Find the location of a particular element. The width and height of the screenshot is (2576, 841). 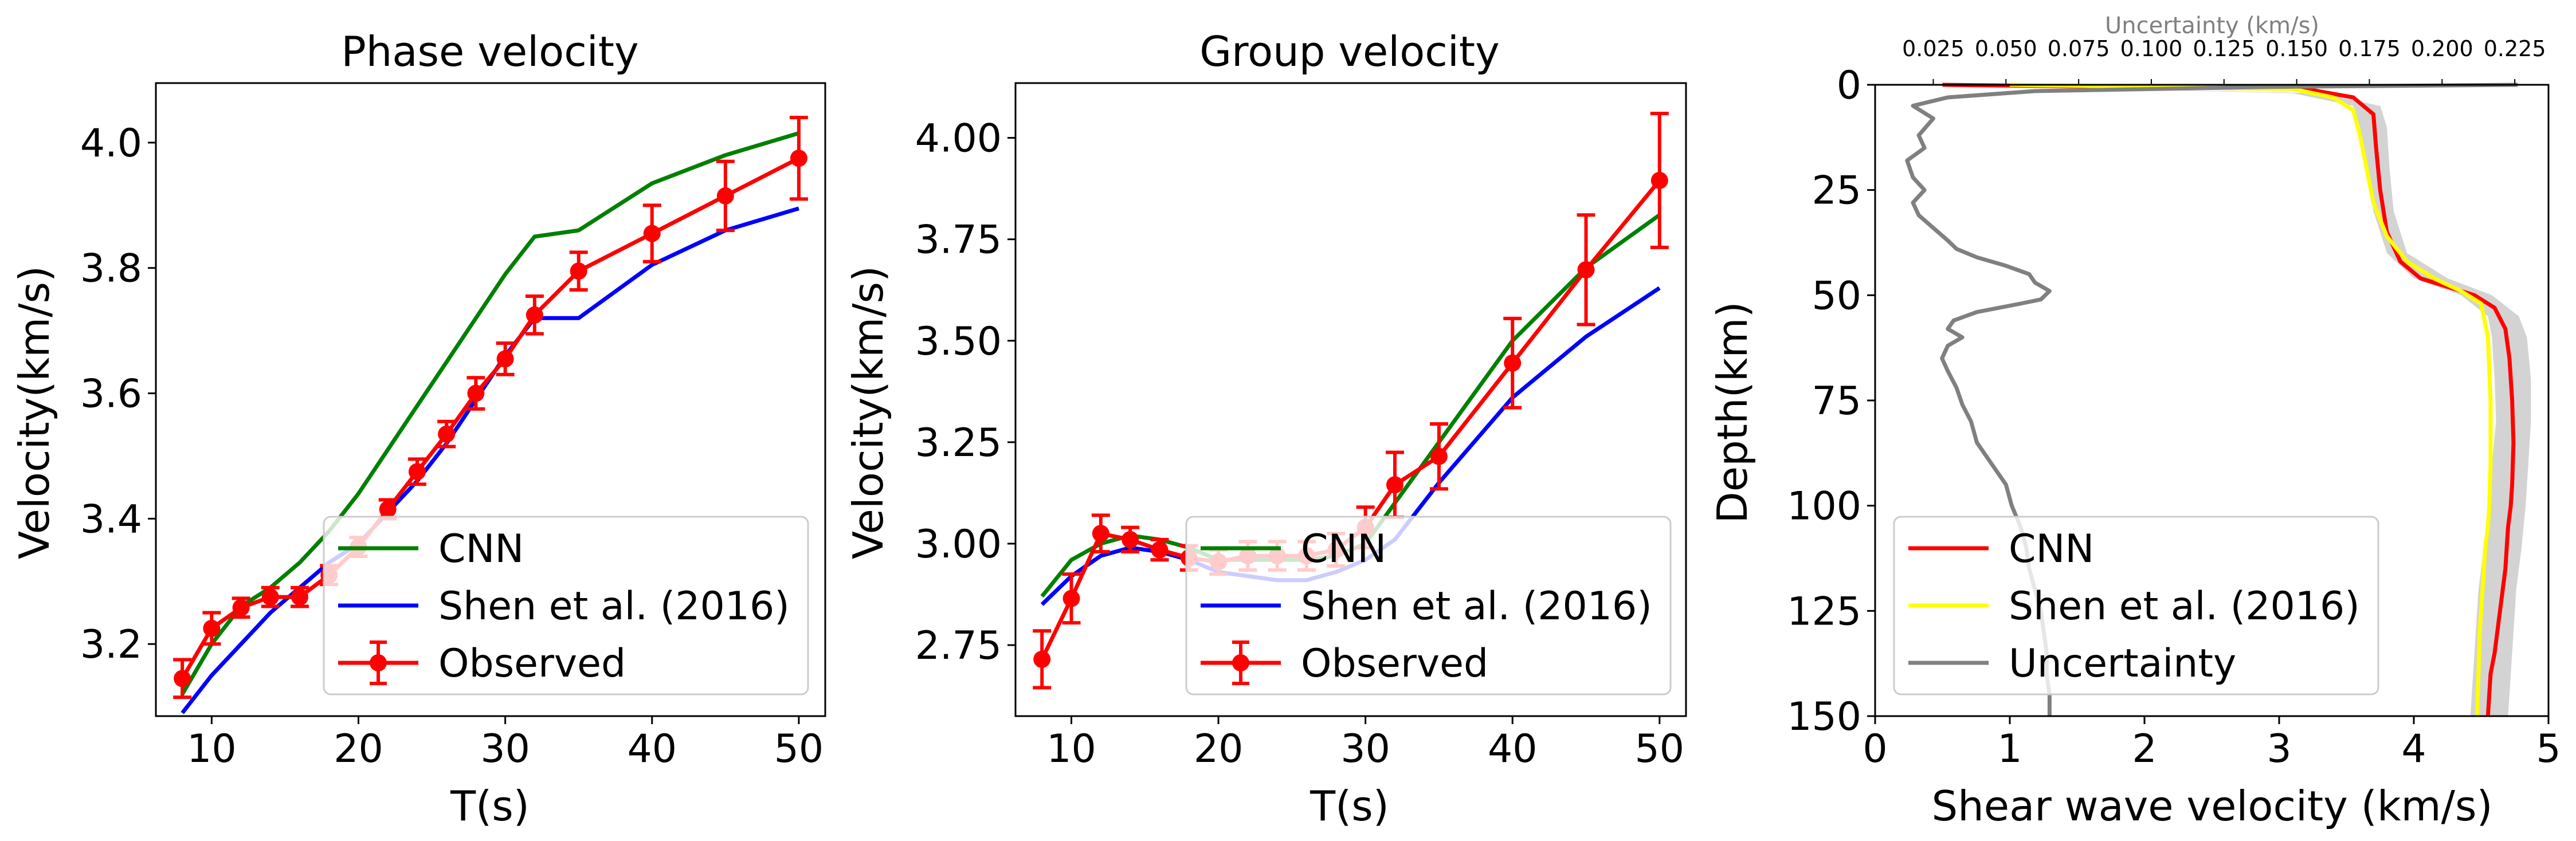

y-tick-label: 50 is located at coordinates (1836, 296).